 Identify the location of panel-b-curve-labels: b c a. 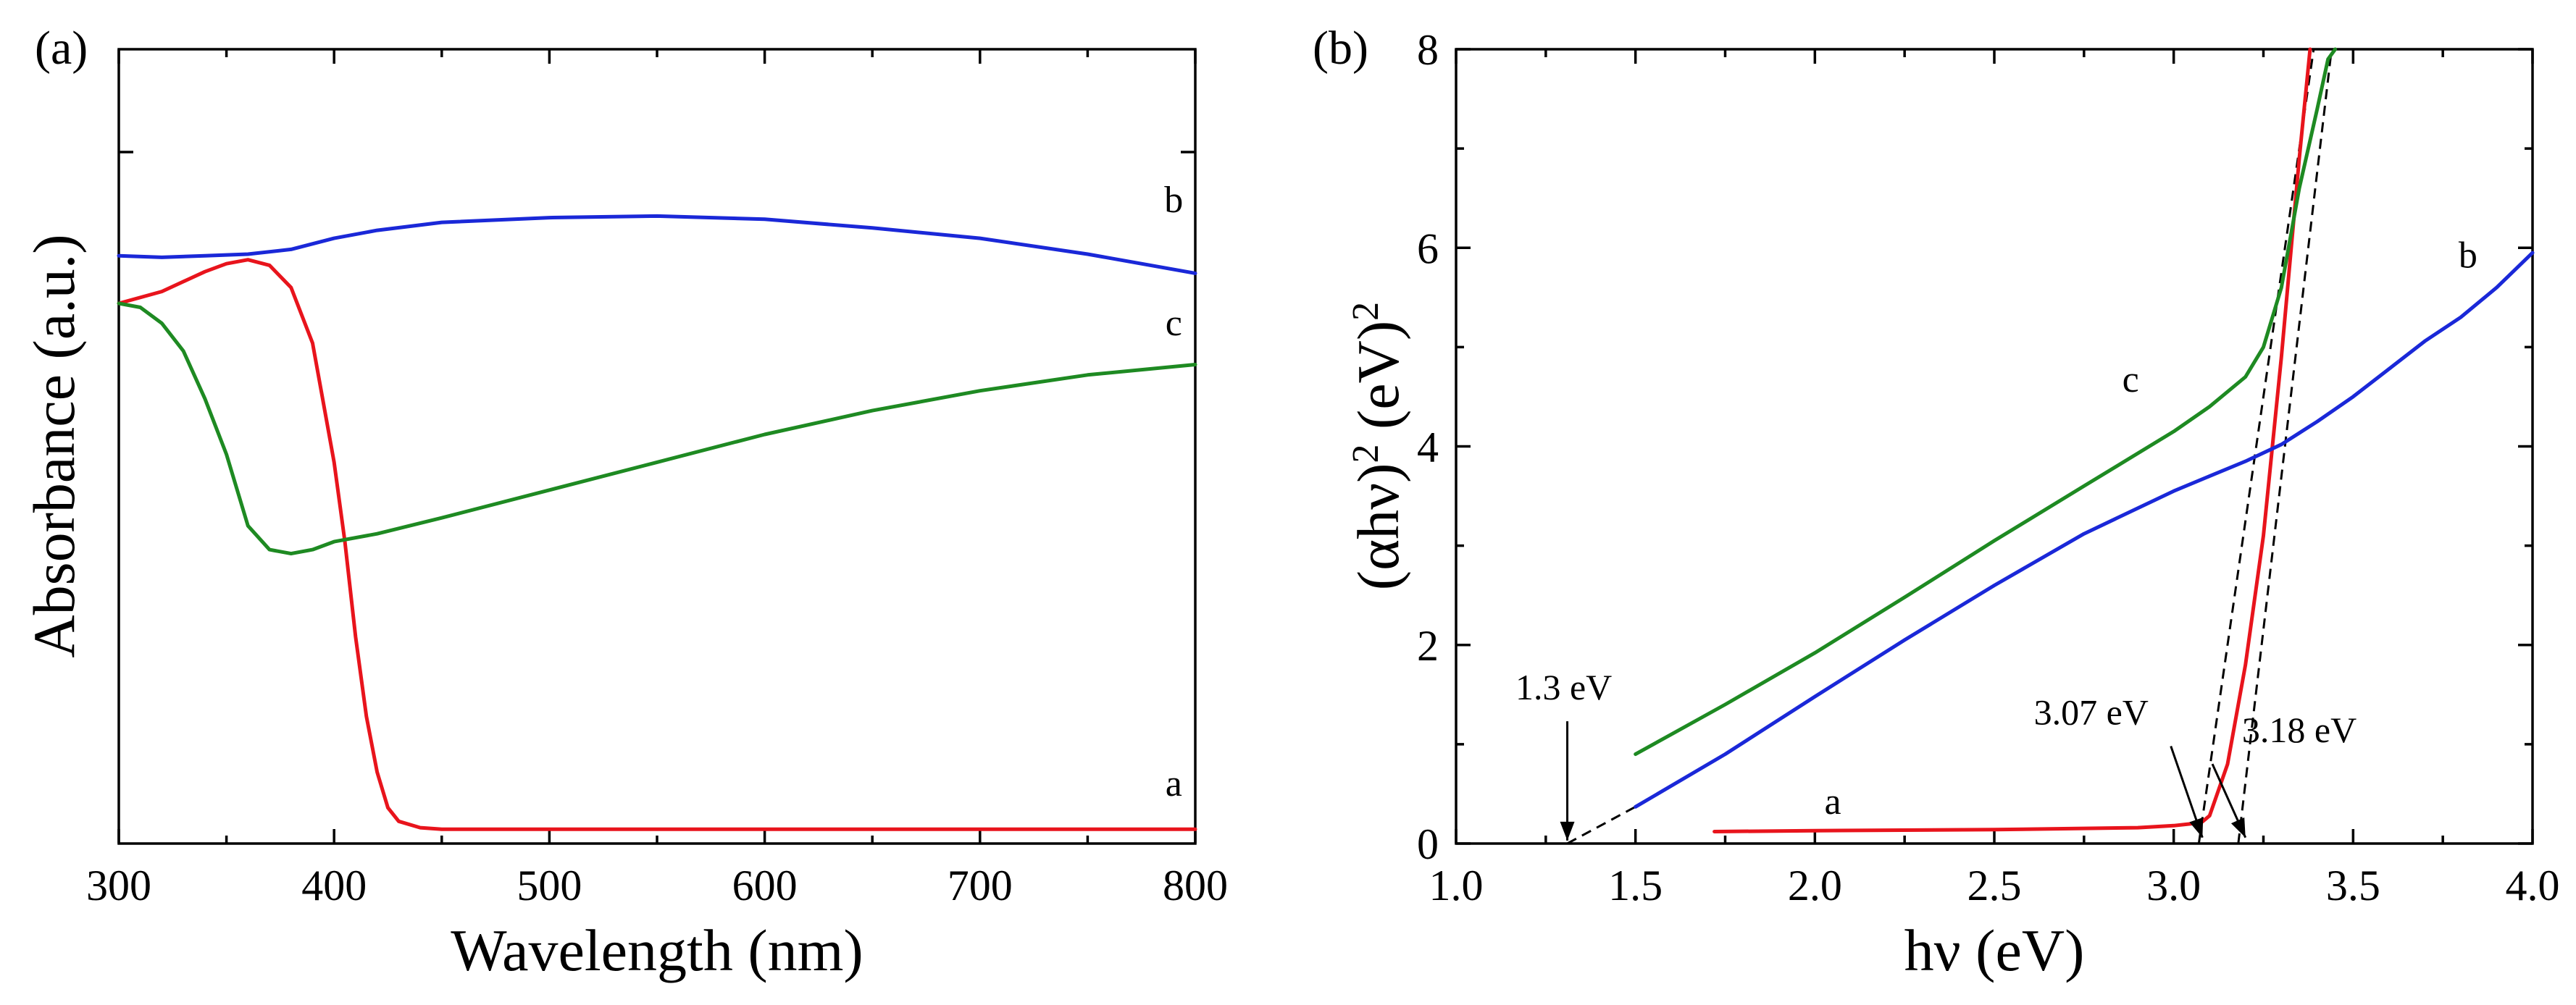
(2151, 529).